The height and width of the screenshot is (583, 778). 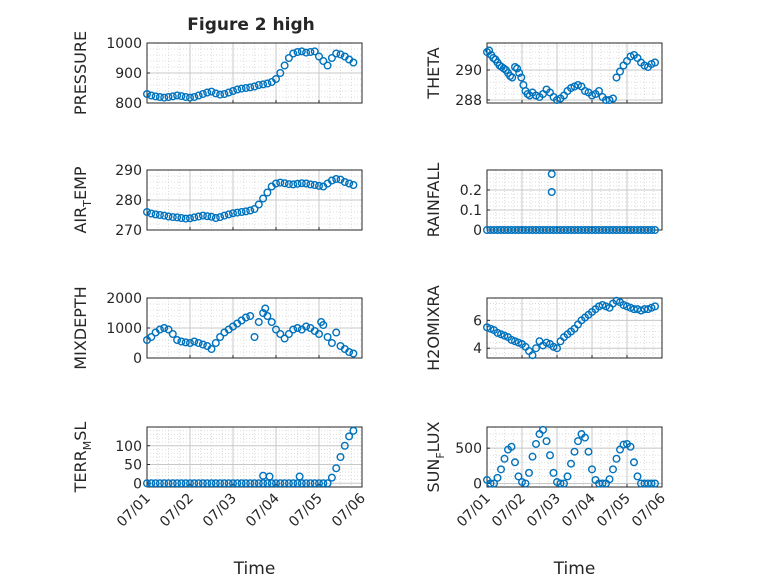 What do you see at coordinates (543, 328) in the screenshot?
I see `panel-5: 4 6 H2OMIXRA` at bounding box center [543, 328].